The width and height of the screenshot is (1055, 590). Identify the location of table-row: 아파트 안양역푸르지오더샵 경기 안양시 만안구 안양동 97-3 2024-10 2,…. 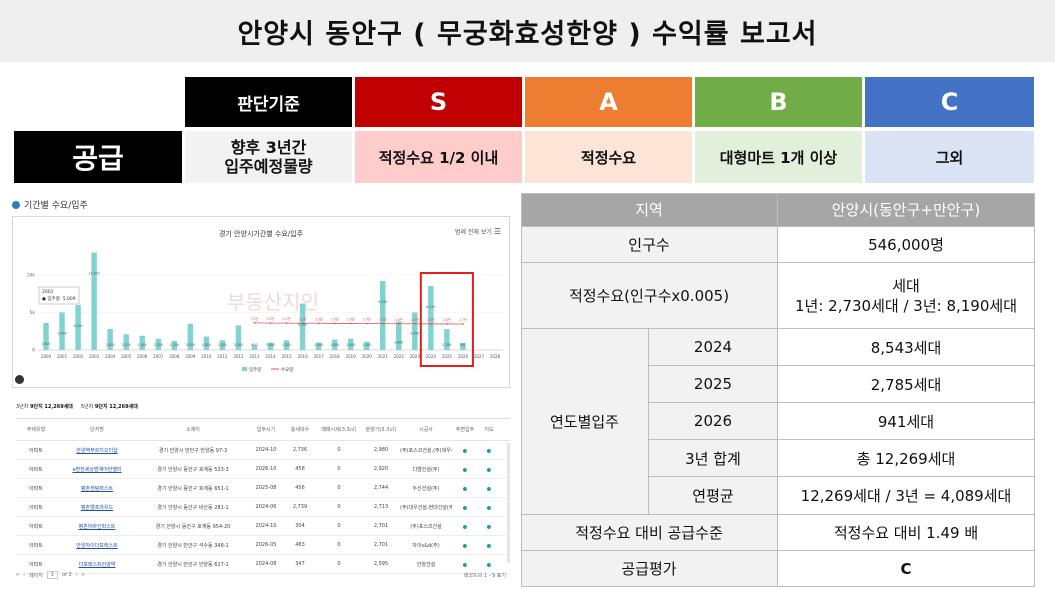
(263, 450).